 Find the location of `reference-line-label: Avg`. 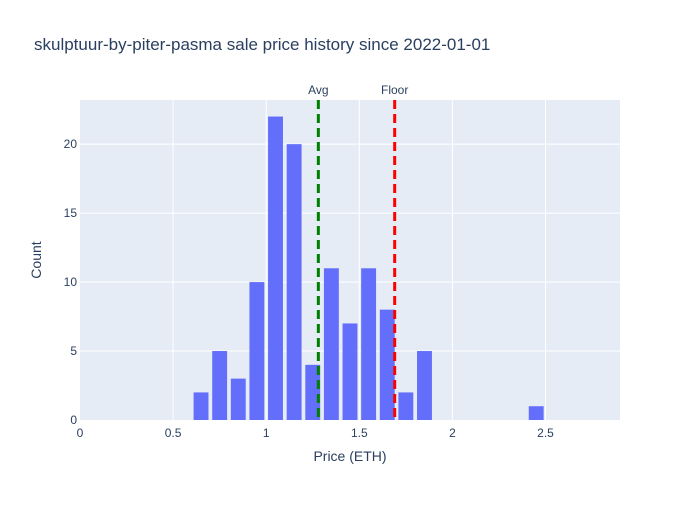

reference-line-label: Avg is located at coordinates (318, 90).